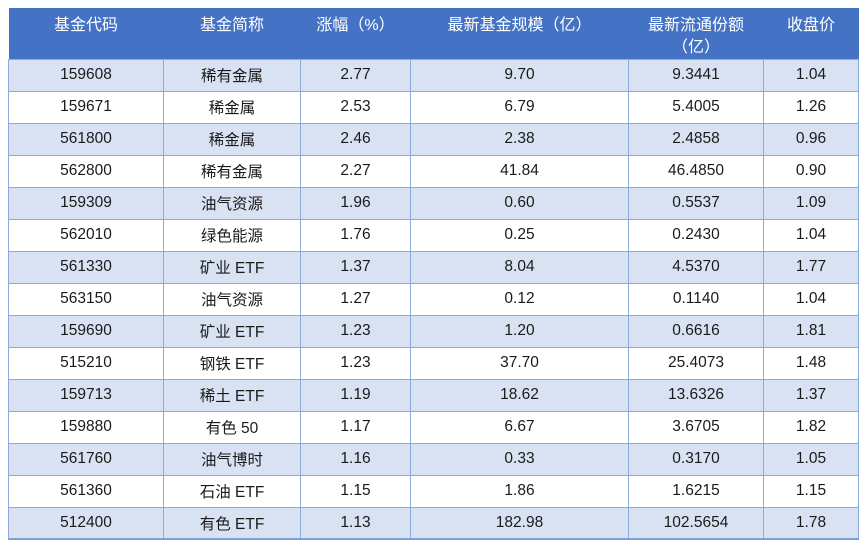 The image size is (865, 549). I want to click on table-row: 562010 绿色能源 1.76 0.25 0.2430 1.04, so click(433, 235).